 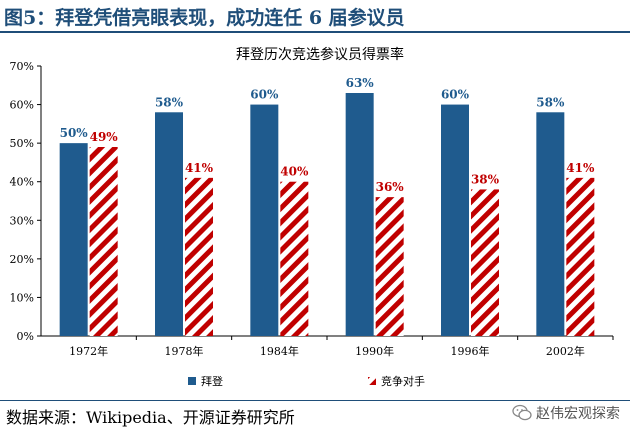 I want to click on wechat-icon, so click(x=522, y=412).